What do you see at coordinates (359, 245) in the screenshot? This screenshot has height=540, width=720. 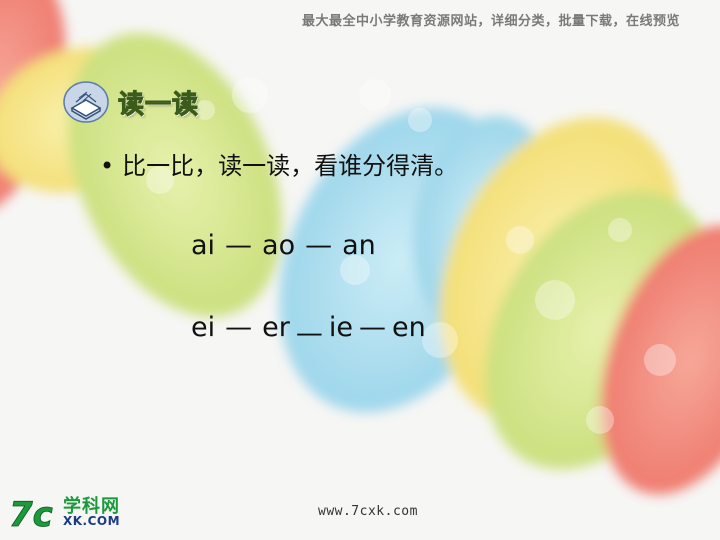 I see `syllable: an` at bounding box center [359, 245].